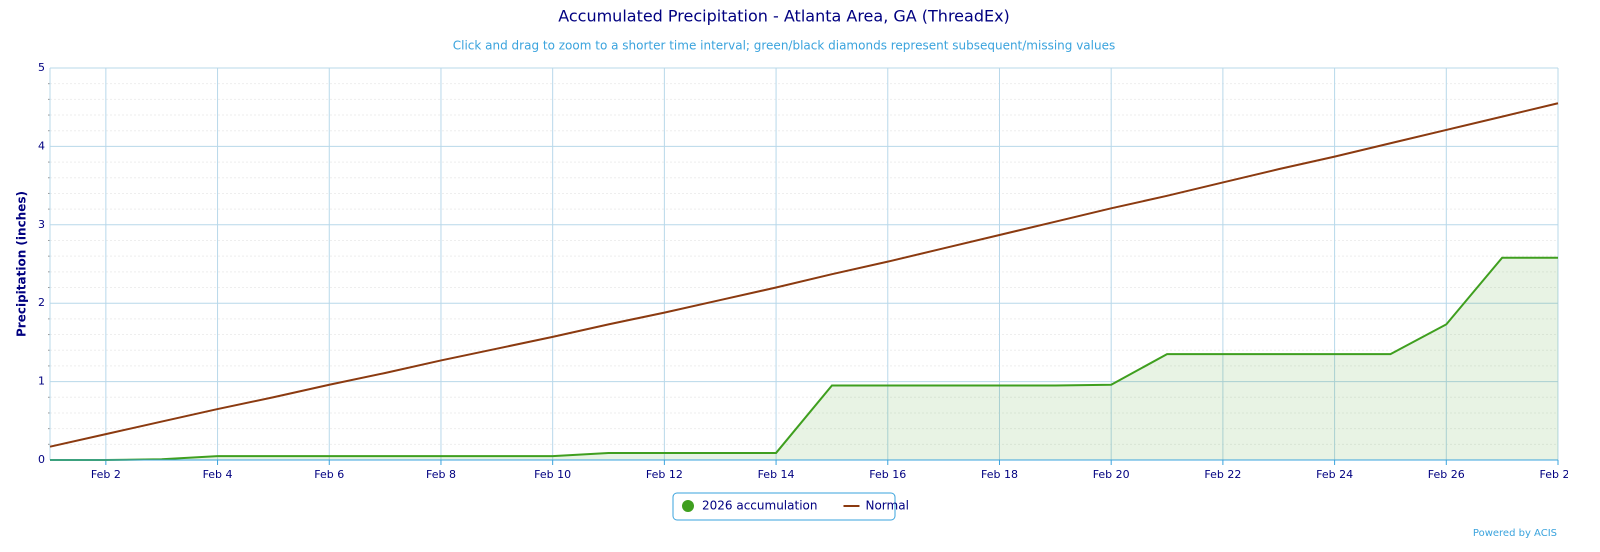  I want to click on x-tick-label: Feb 12, so click(664, 474).